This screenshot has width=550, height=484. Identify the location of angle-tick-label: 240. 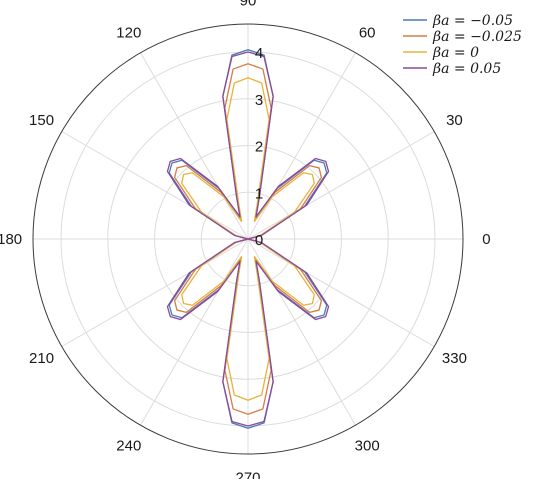
(128, 445).